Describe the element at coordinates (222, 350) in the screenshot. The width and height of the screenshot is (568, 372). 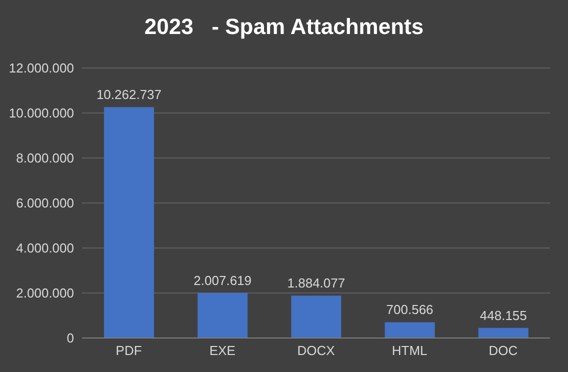
I see `x-tick-label: EXE` at that location.